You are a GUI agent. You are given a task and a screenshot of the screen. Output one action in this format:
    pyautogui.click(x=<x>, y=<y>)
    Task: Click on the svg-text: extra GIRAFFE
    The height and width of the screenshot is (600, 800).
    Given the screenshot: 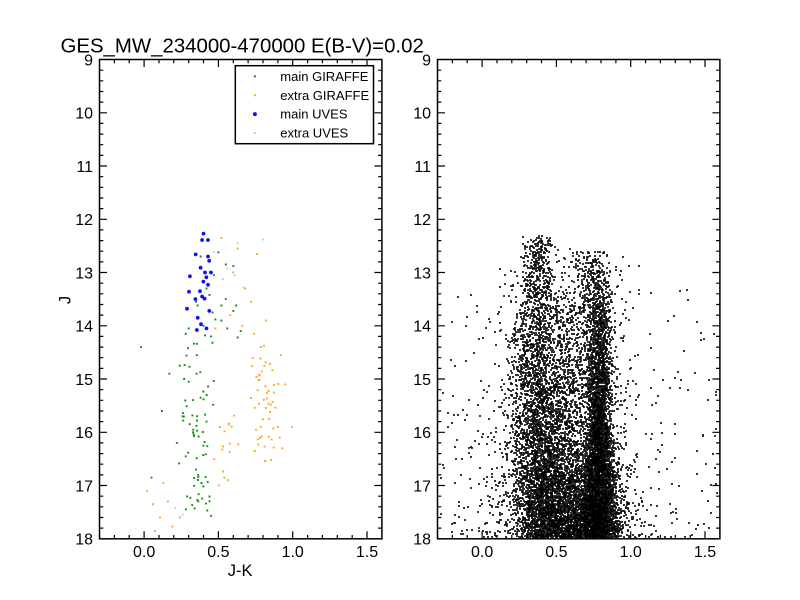 What is the action you would take?
    pyautogui.click(x=324, y=95)
    